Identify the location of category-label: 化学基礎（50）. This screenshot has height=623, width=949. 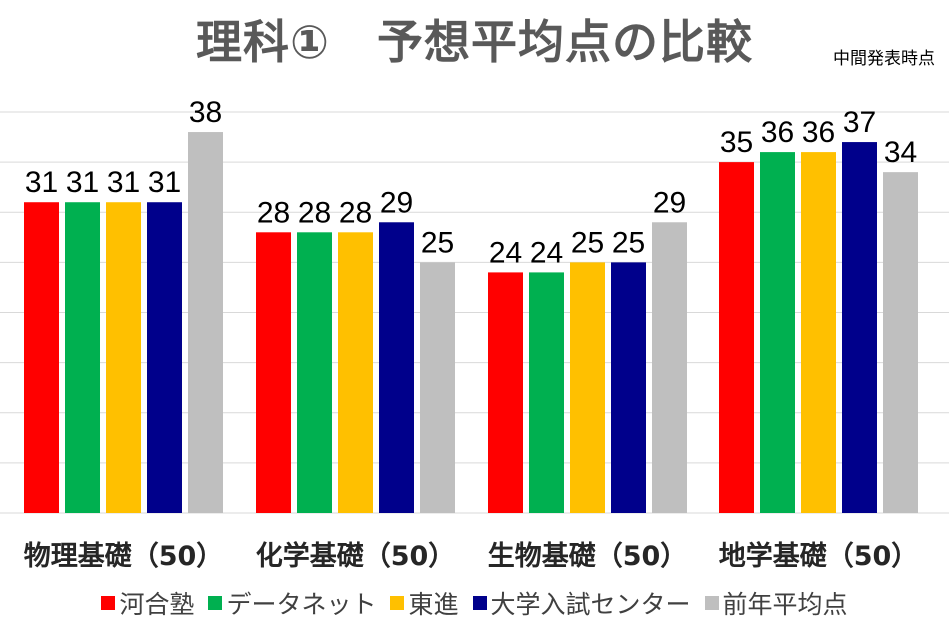
(356, 556).